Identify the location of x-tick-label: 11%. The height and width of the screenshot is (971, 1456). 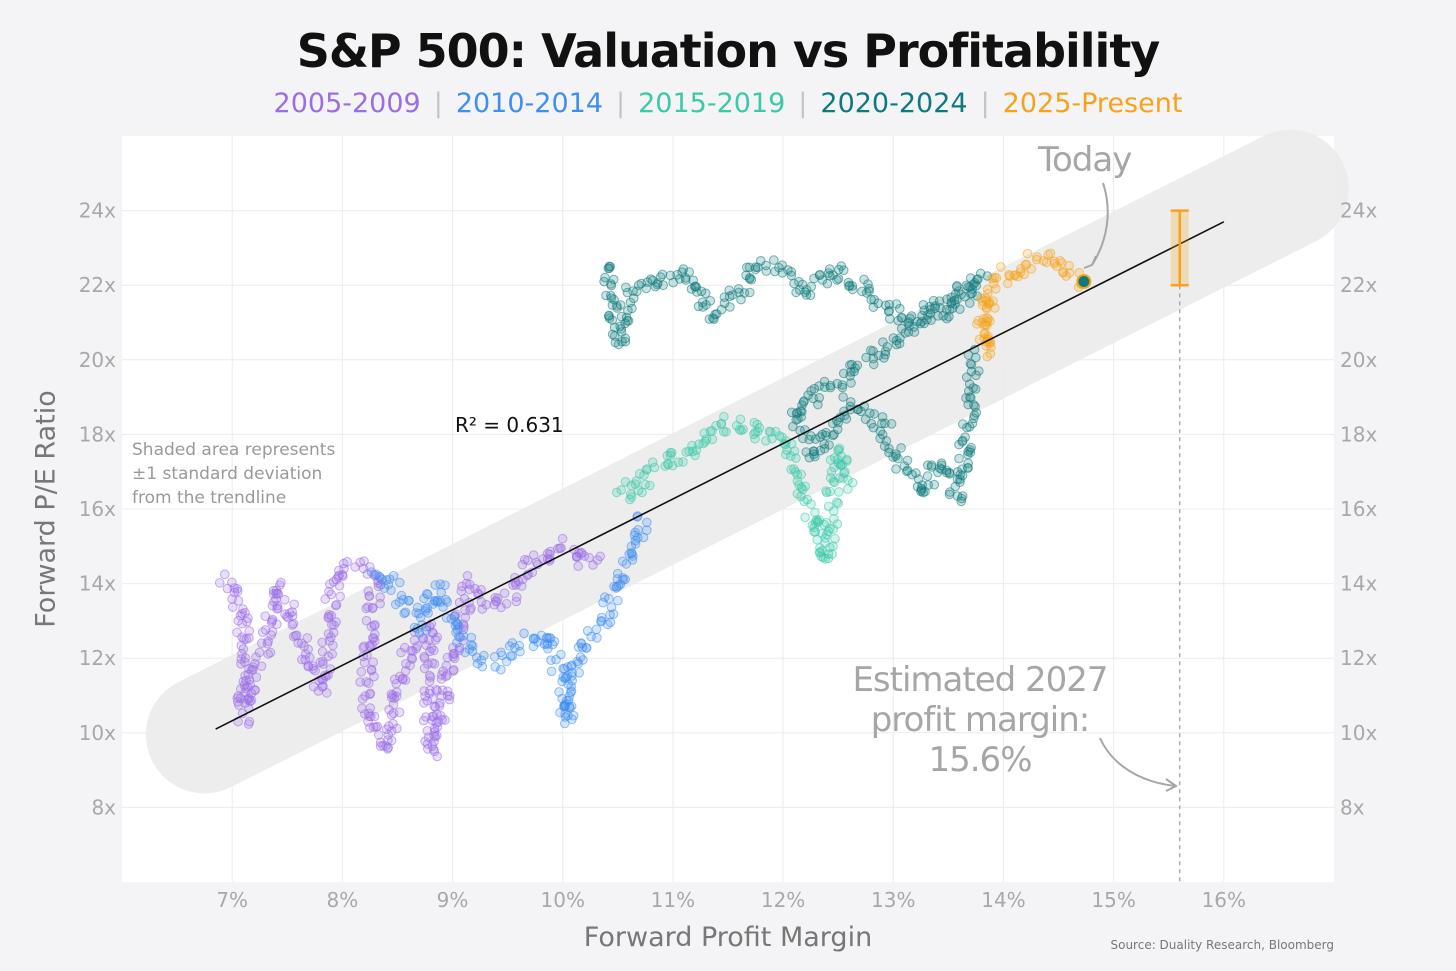
(673, 900).